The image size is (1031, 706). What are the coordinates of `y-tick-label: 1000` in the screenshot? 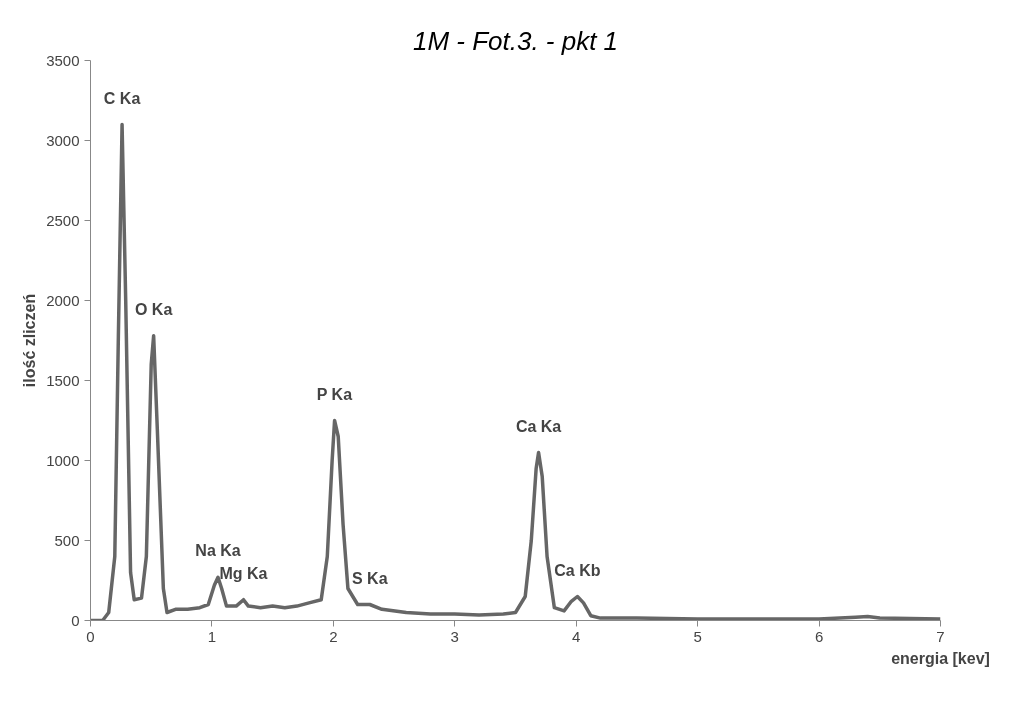 It's located at (63, 460).